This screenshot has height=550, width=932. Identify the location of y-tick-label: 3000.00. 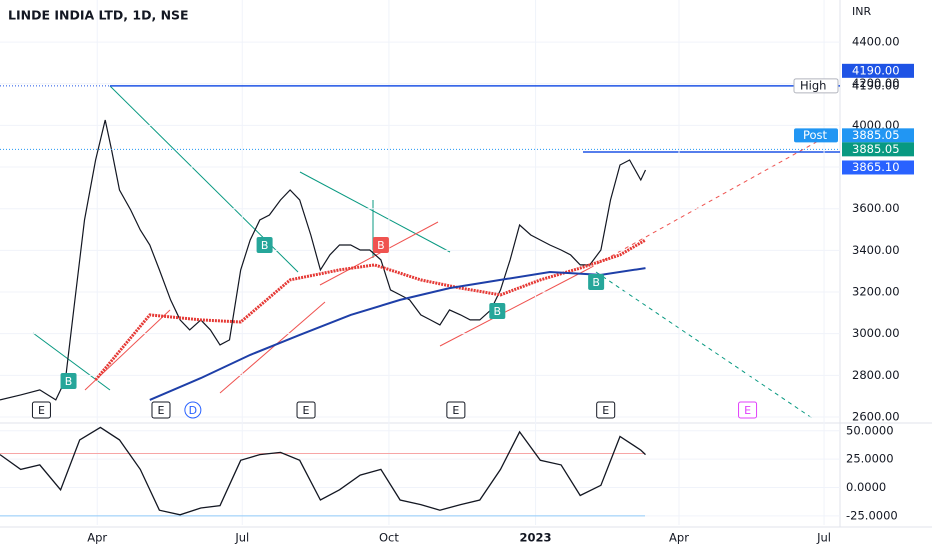
(876, 333).